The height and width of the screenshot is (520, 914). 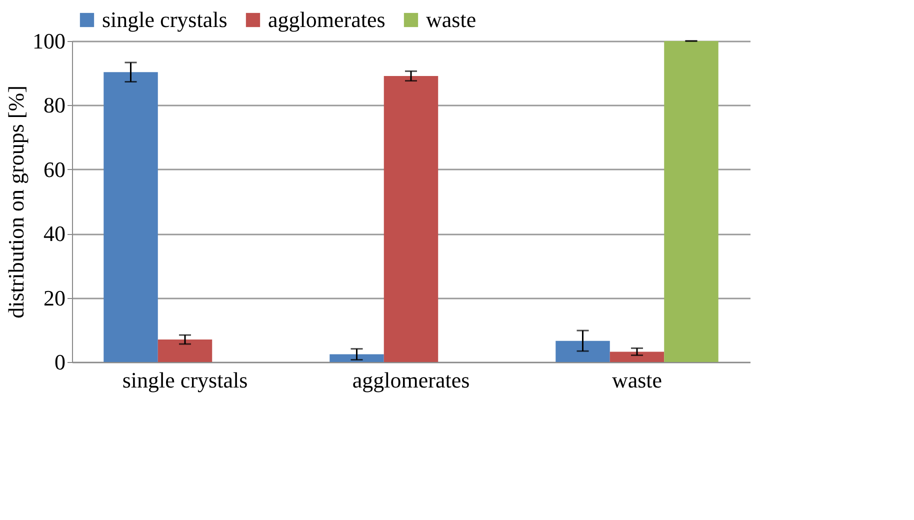 I want to click on y-tick-label: 0, so click(x=60, y=362).